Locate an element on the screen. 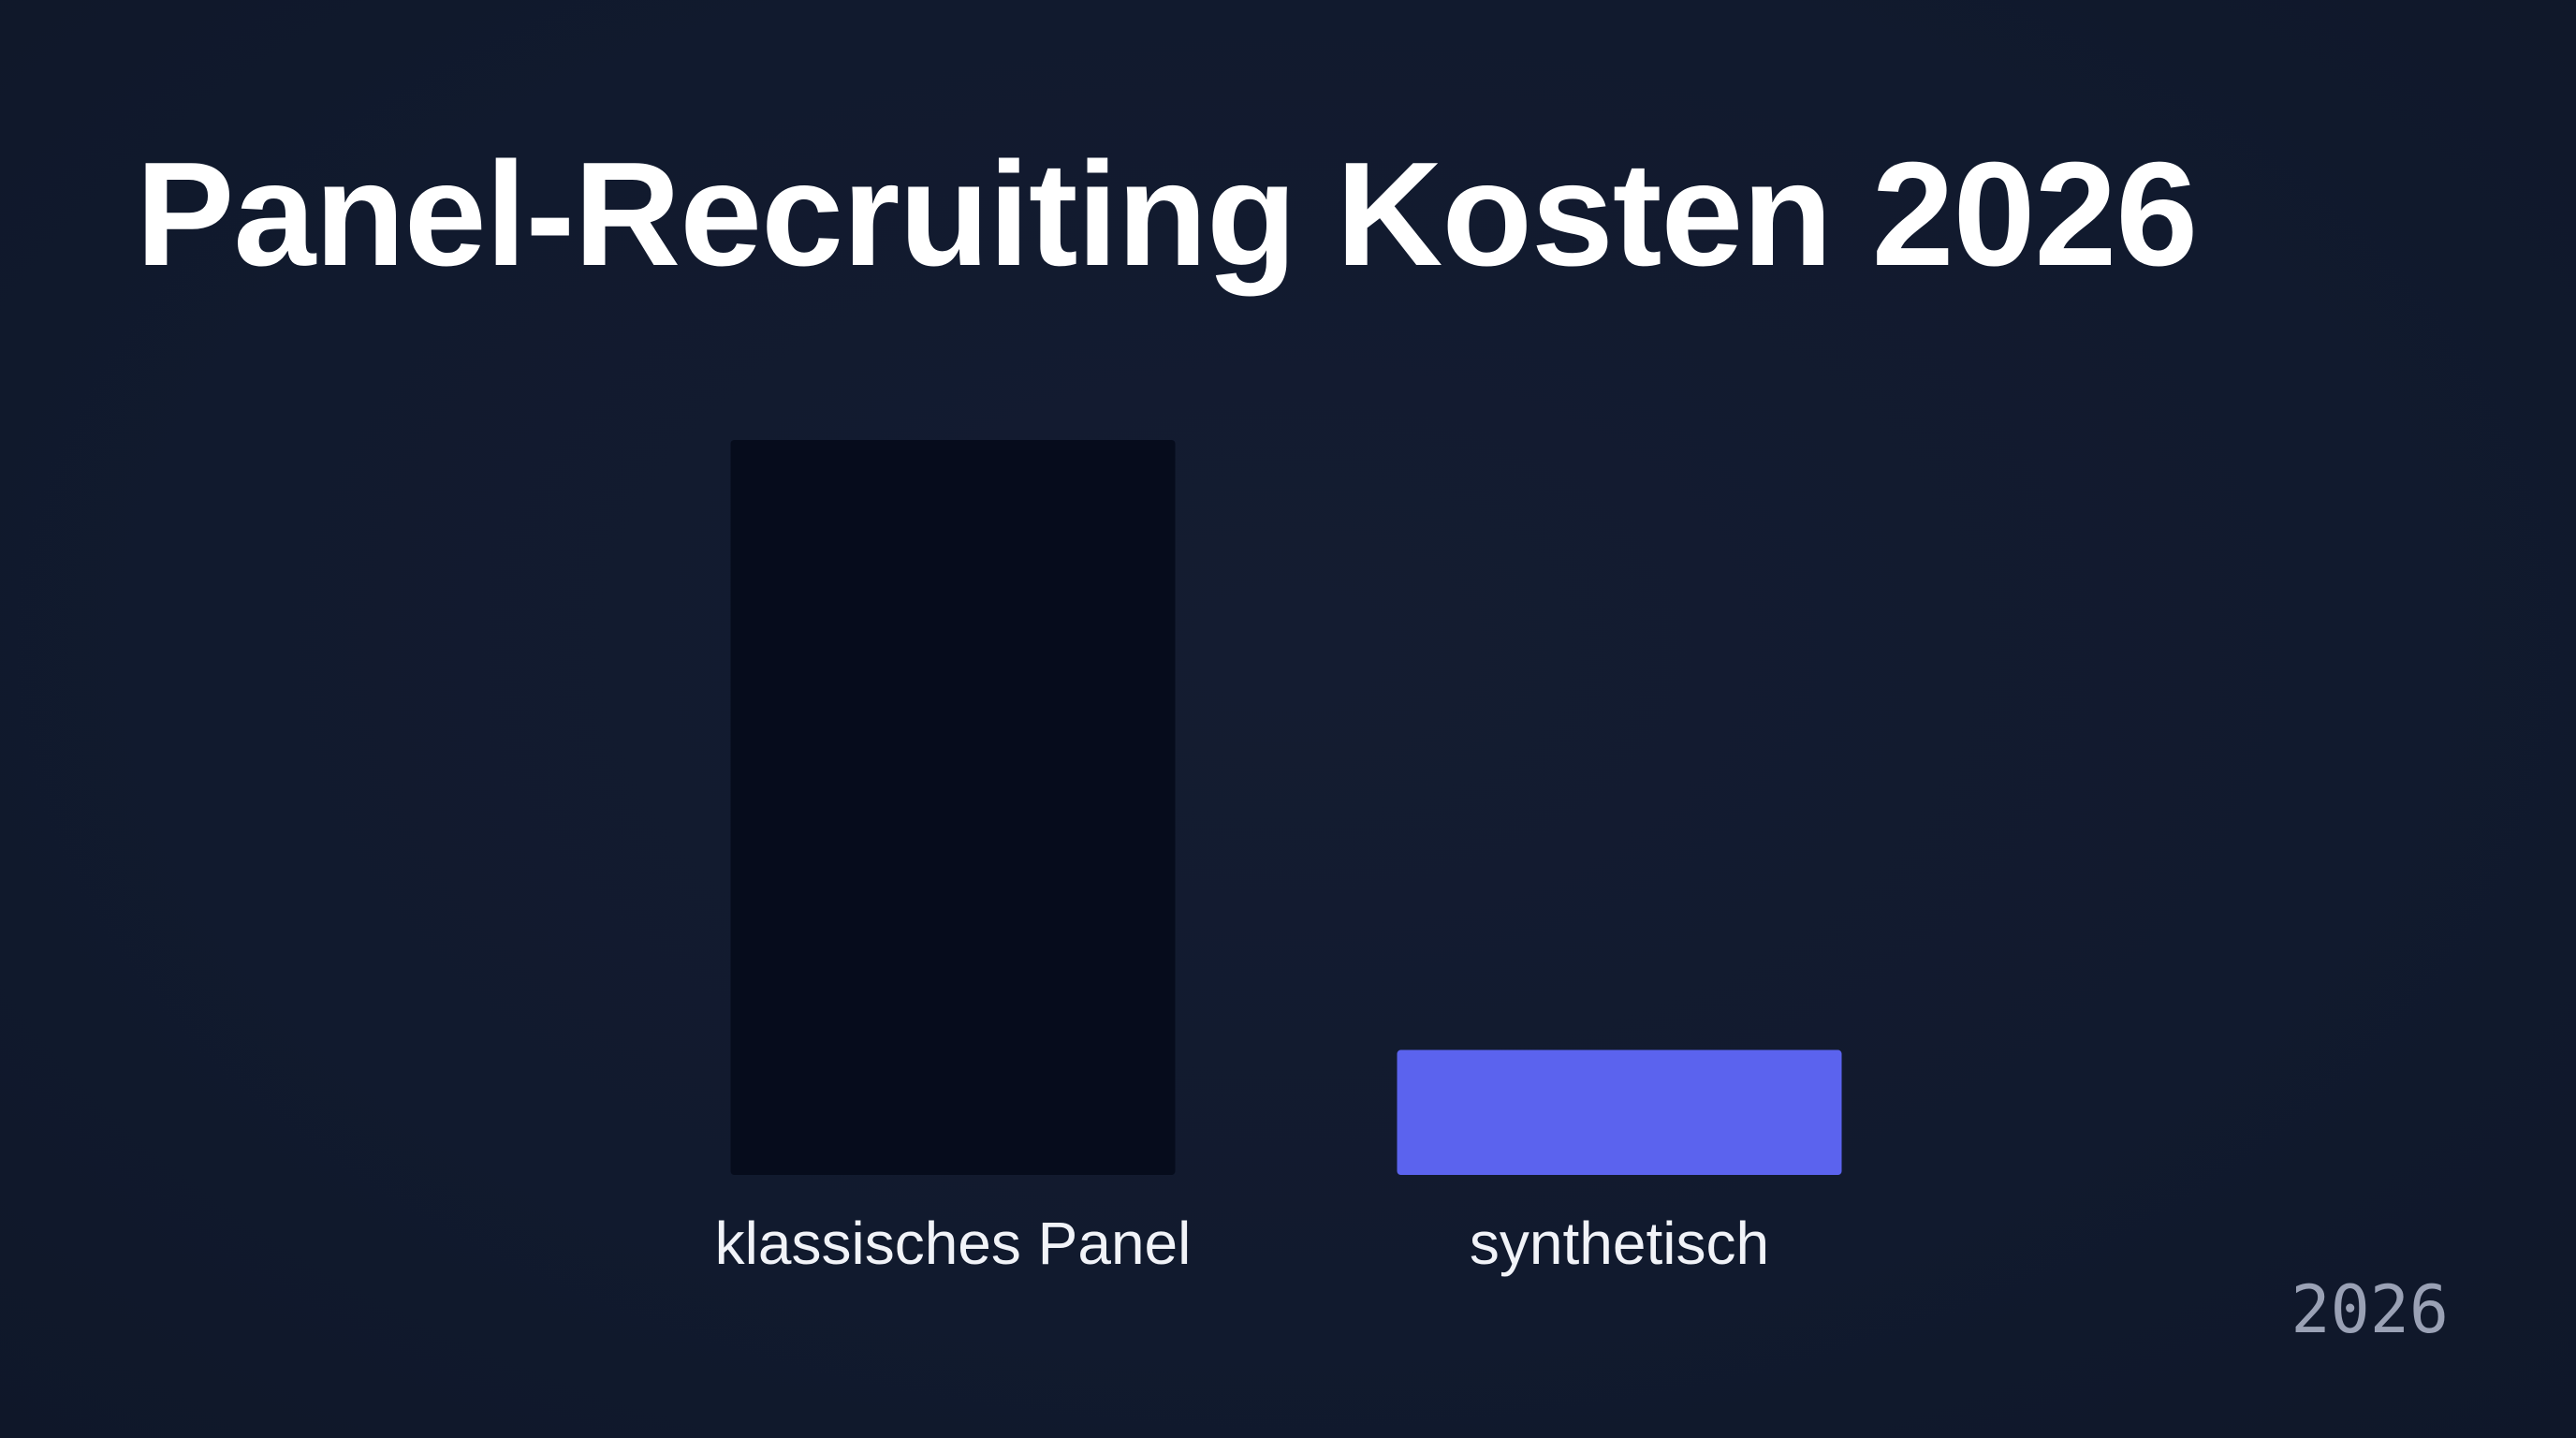  chart-title: Panel-Recruiting Kosten 2026 is located at coordinates (1167, 214).